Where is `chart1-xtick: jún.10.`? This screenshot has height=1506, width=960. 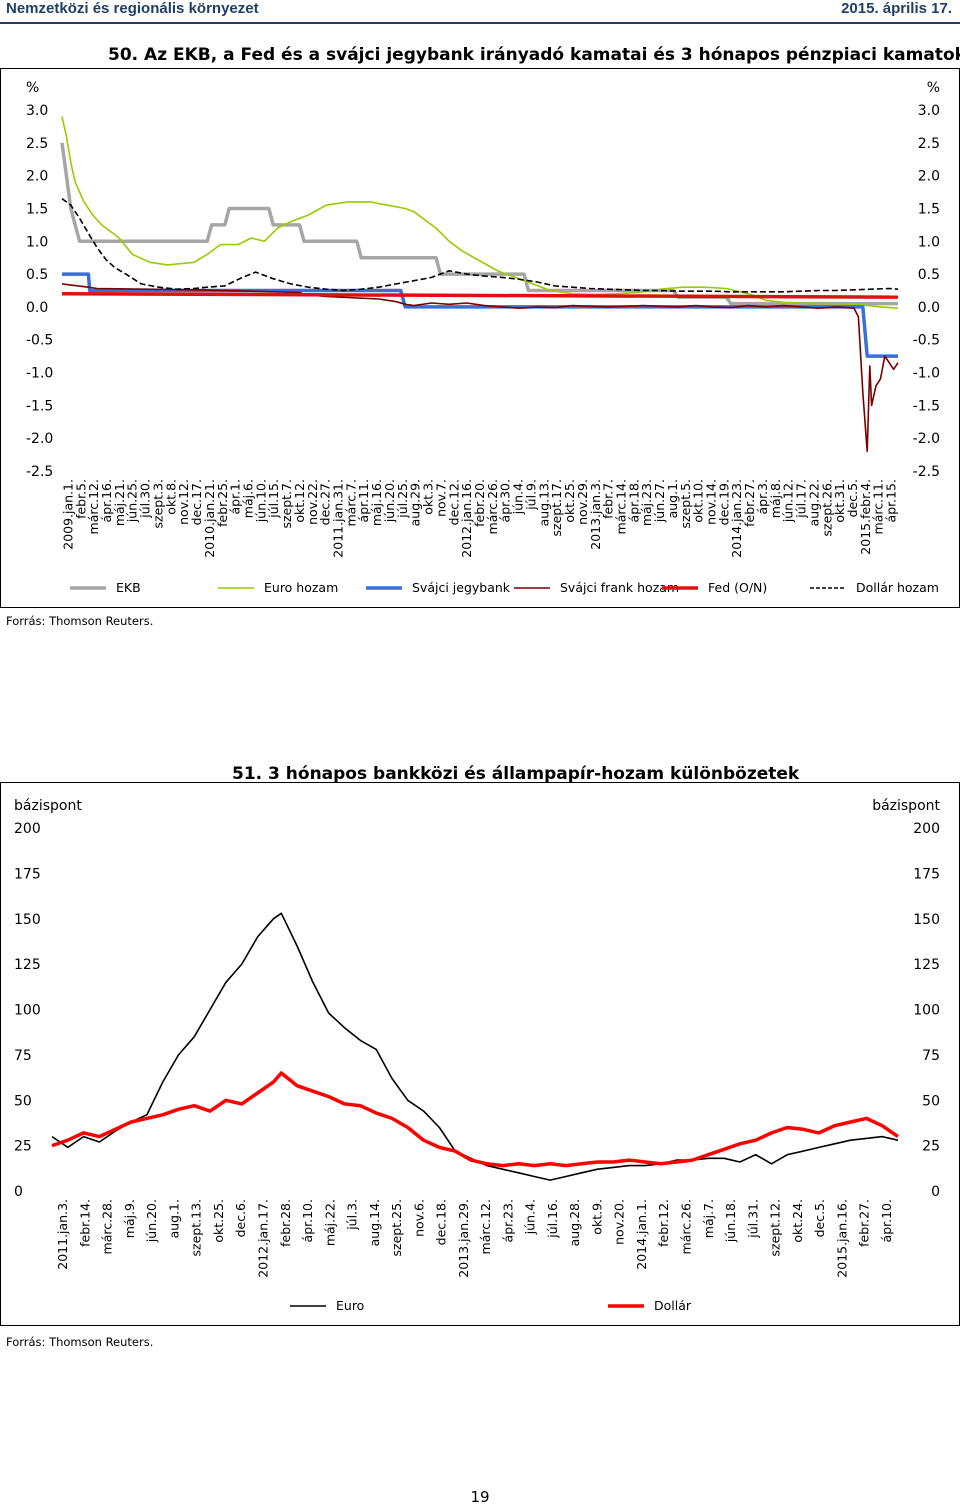 chart1-xtick: jún.10. is located at coordinates (260, 501).